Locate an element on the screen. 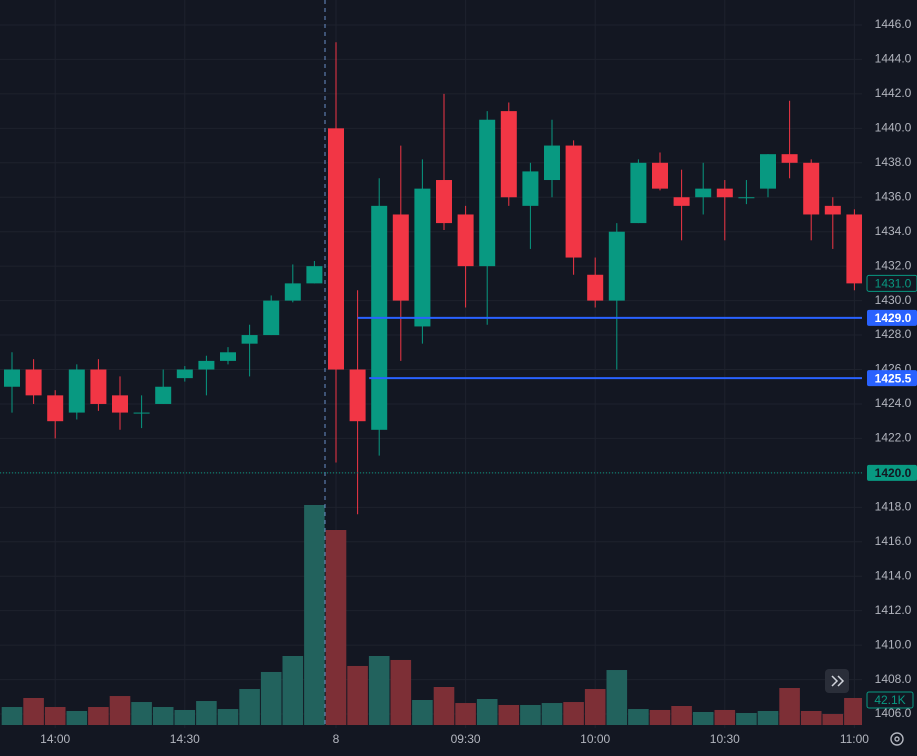 This screenshot has width=917, height=756. y-tick-label: 1440.0 is located at coordinates (893, 128).